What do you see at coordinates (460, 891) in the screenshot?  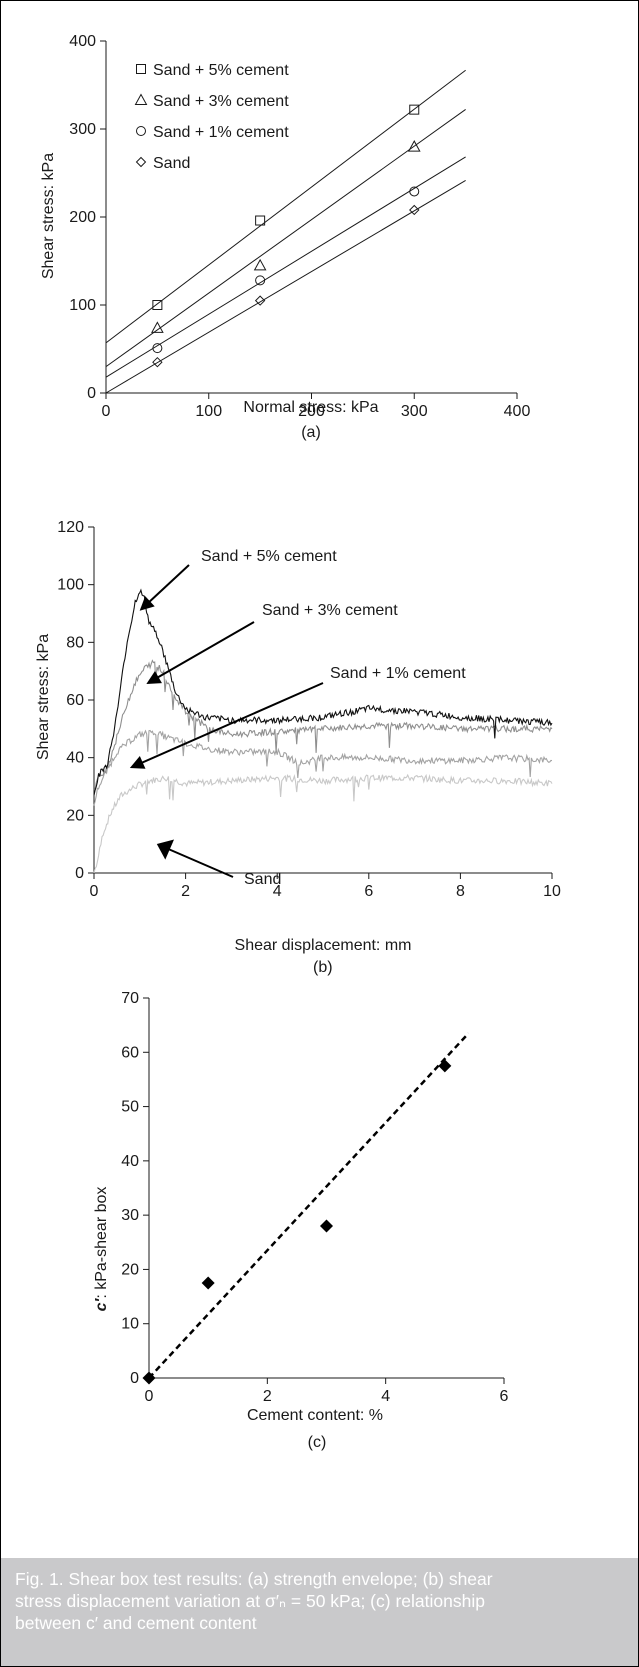 I see `chart-b-xtick-label: 8` at bounding box center [460, 891].